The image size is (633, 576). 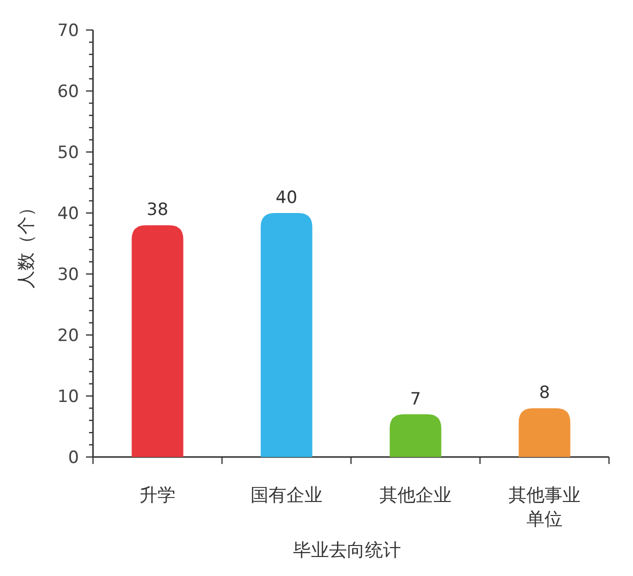 I want to click on y-tick-label: 50, so click(x=68, y=153).